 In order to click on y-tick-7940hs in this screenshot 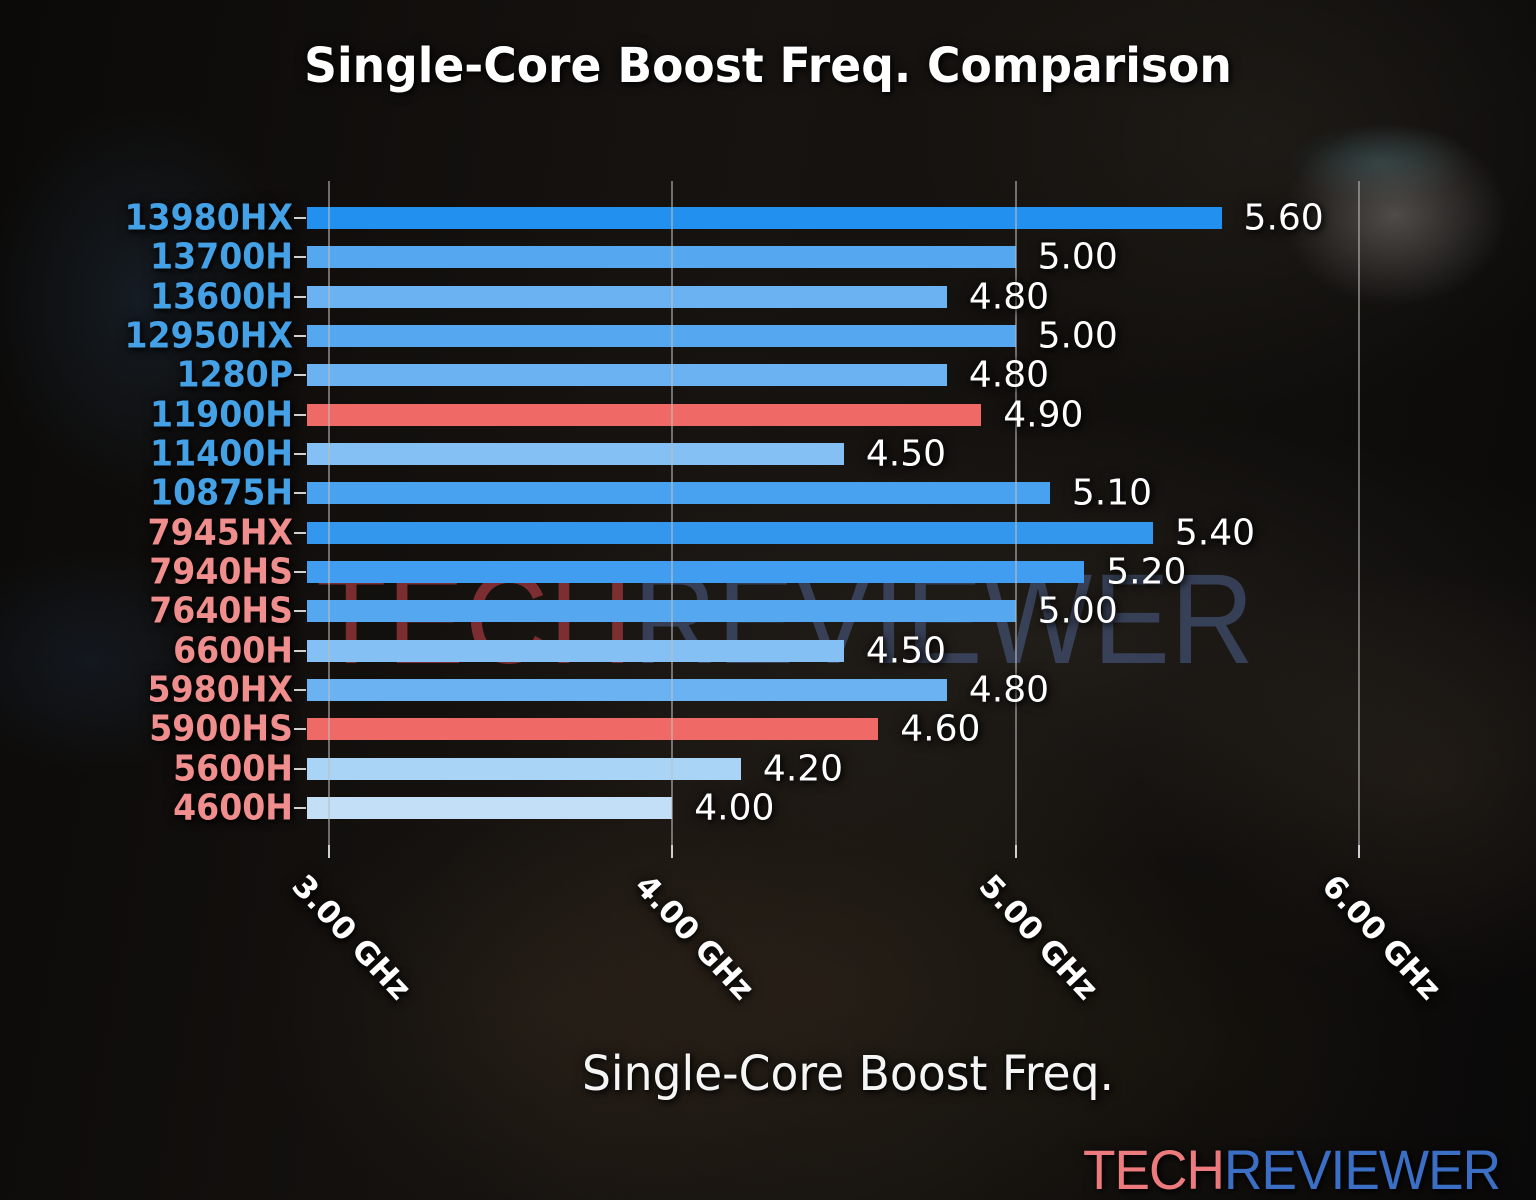, I will do `click(300, 571)`.